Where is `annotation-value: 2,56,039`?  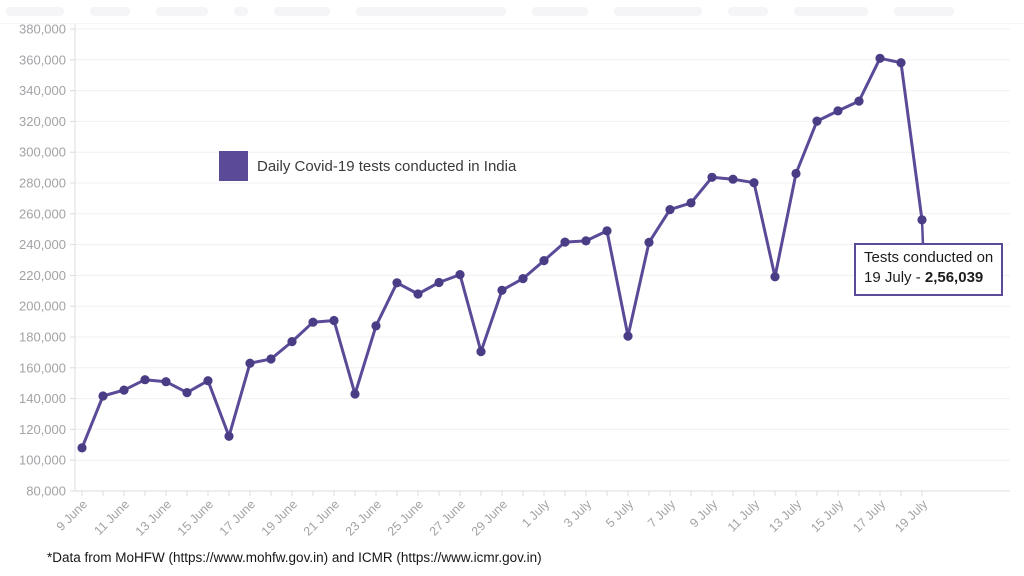 annotation-value: 2,56,039 is located at coordinates (954, 278).